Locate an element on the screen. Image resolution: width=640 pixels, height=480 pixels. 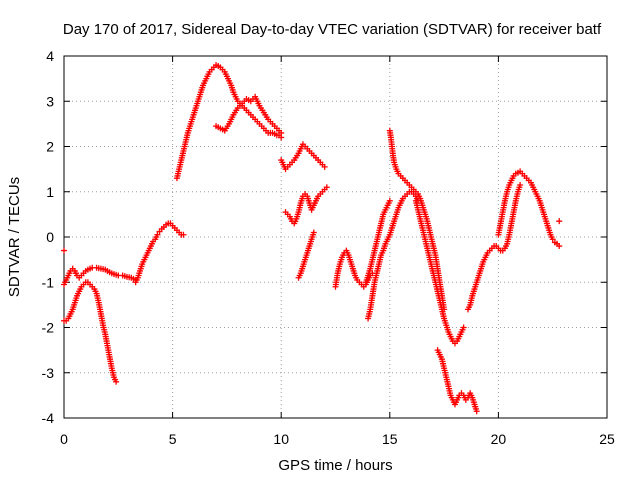
y-tick-label: 0 is located at coordinates (50, 237).